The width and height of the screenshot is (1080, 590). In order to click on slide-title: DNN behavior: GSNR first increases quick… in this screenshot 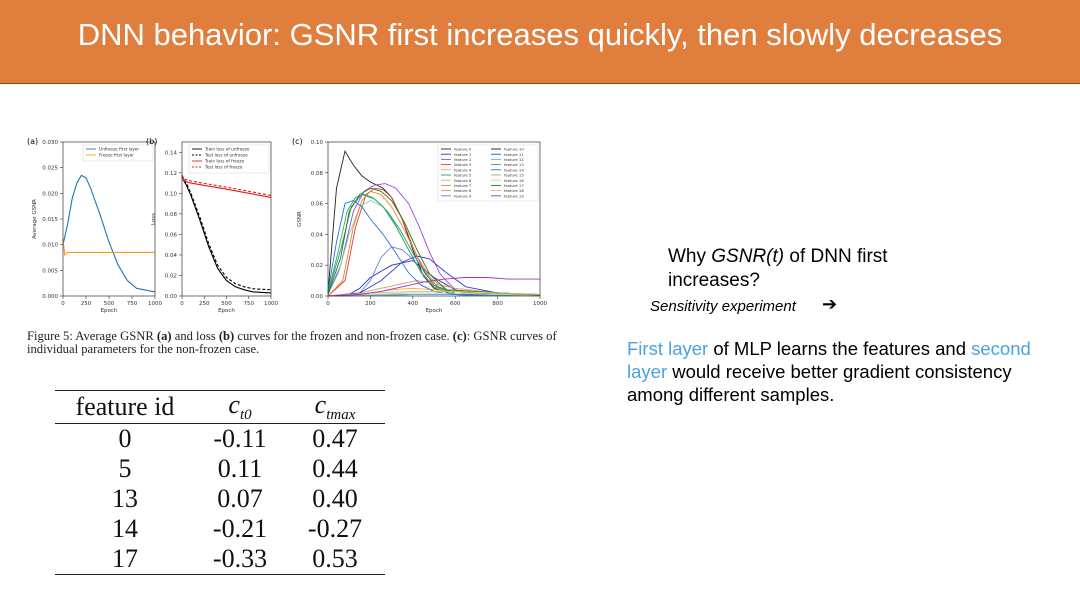, I will do `click(540, 34)`.